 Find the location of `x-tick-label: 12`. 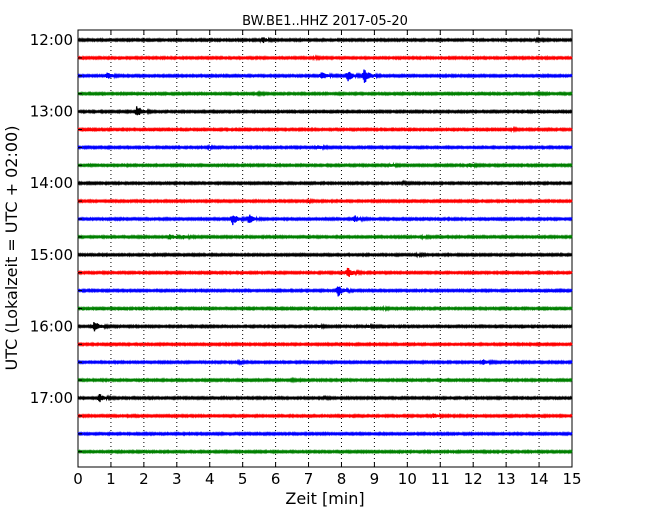

x-tick-label: 12 is located at coordinates (473, 479).